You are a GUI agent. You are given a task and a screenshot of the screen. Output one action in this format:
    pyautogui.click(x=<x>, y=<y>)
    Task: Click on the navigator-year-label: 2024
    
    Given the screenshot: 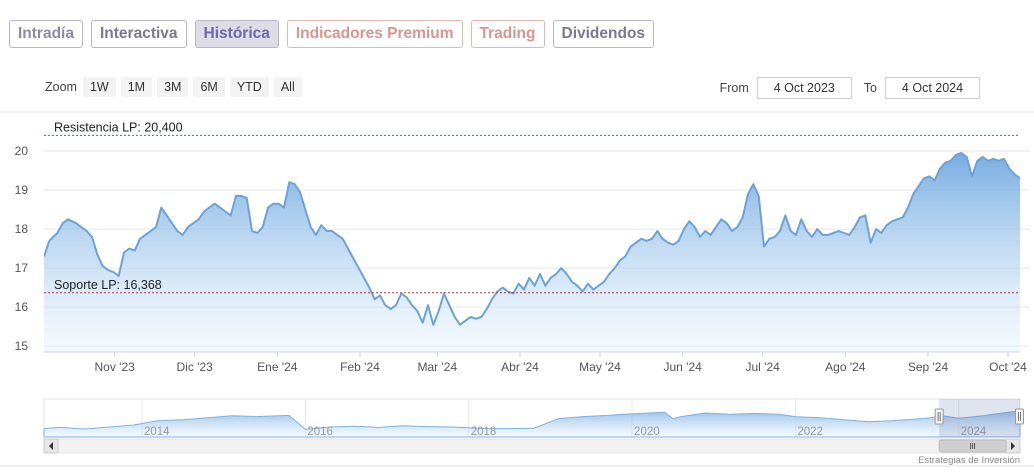 What is the action you would take?
    pyautogui.click(x=974, y=432)
    